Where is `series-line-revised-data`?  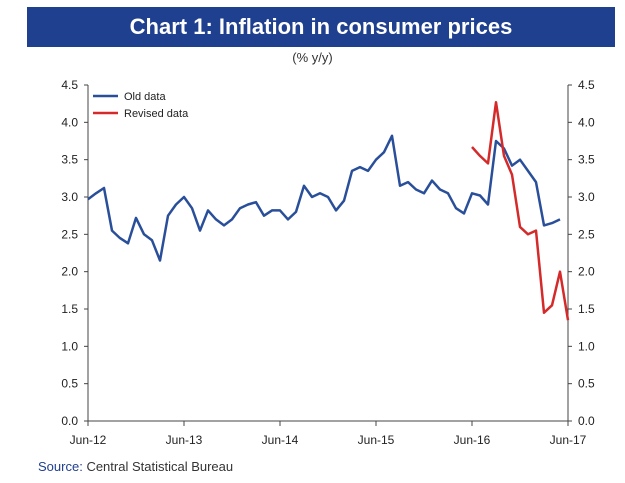 series-line-revised-data is located at coordinates (520, 210).